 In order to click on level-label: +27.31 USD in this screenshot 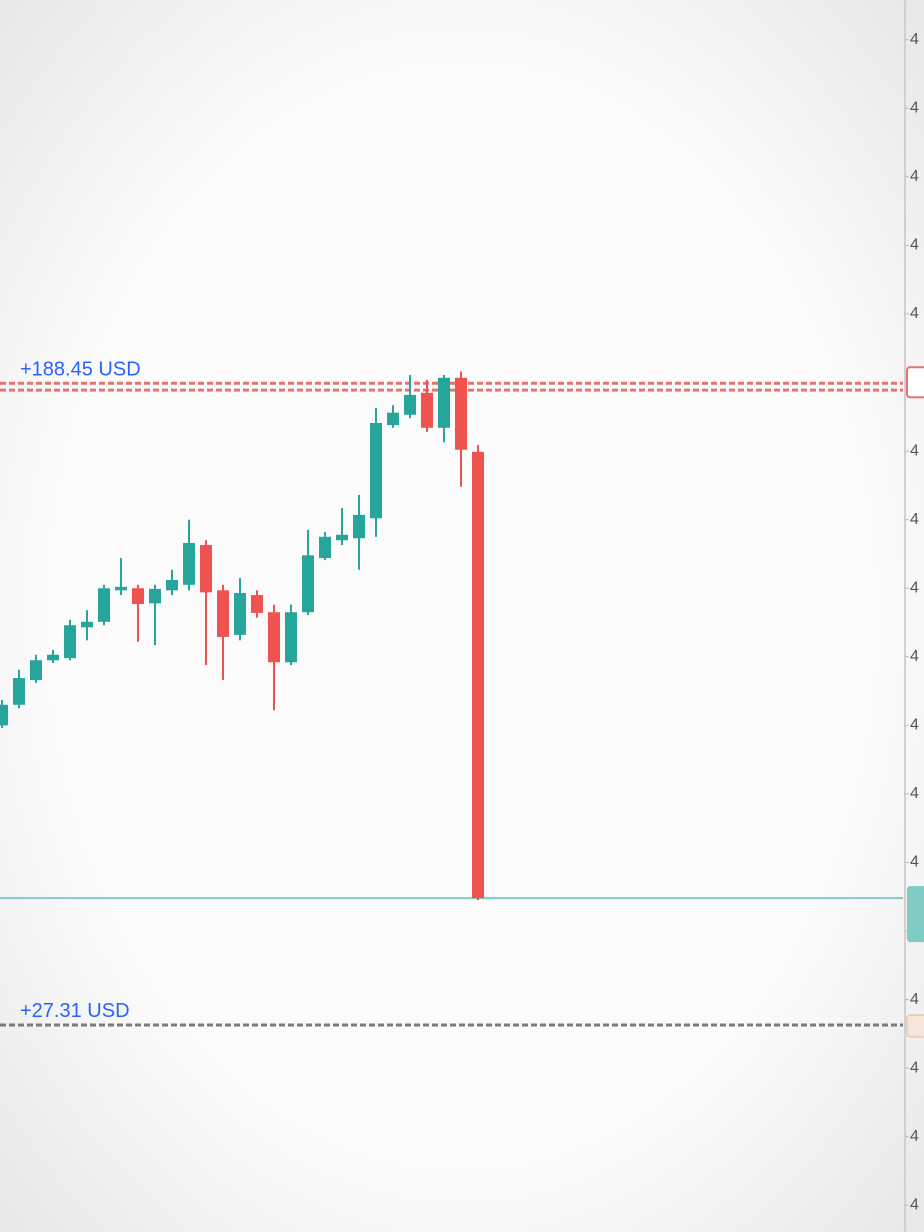, I will do `click(75, 1011)`.